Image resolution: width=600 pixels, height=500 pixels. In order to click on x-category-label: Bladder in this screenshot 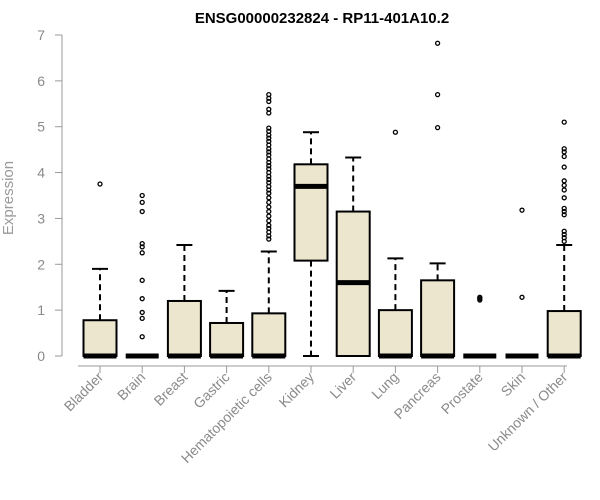, I will do `click(84, 392)`.